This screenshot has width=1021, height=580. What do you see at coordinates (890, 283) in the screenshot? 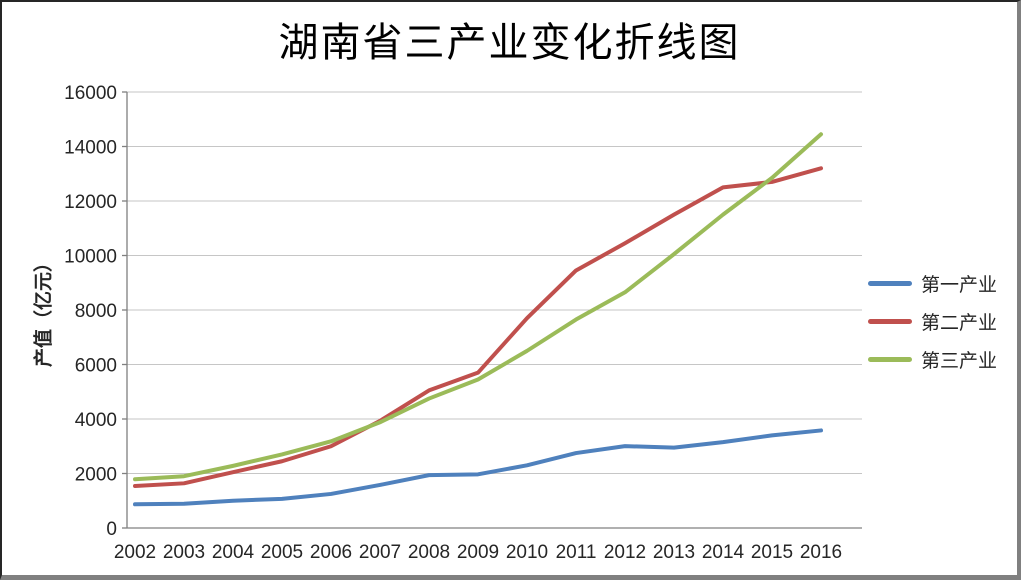
I see `legend-swatch-primary-industry` at bounding box center [890, 283].